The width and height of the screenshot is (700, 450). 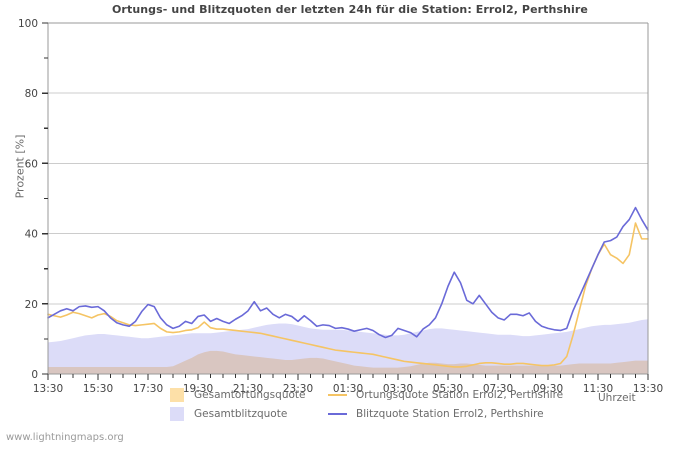 What do you see at coordinates (450, 414) in the screenshot?
I see `legend-label-blitzquote-station: Blitzquote Station Errol2, Perthshire` at bounding box center [450, 414].